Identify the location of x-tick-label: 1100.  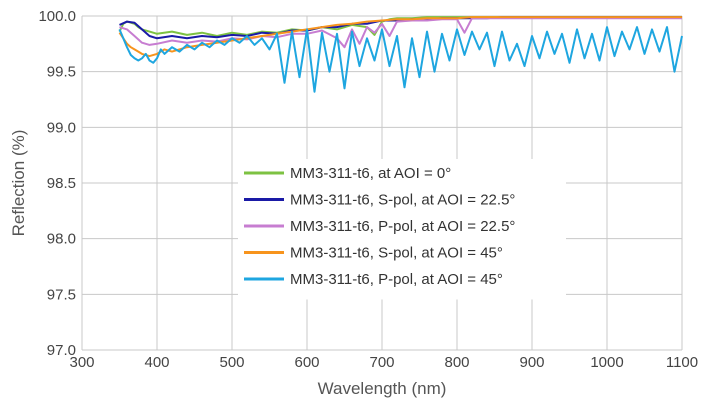
(682, 362).